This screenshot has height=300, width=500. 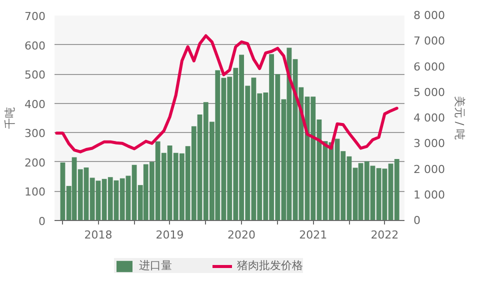 I want to click on y-tick-label: 500, so click(x=35, y=75).